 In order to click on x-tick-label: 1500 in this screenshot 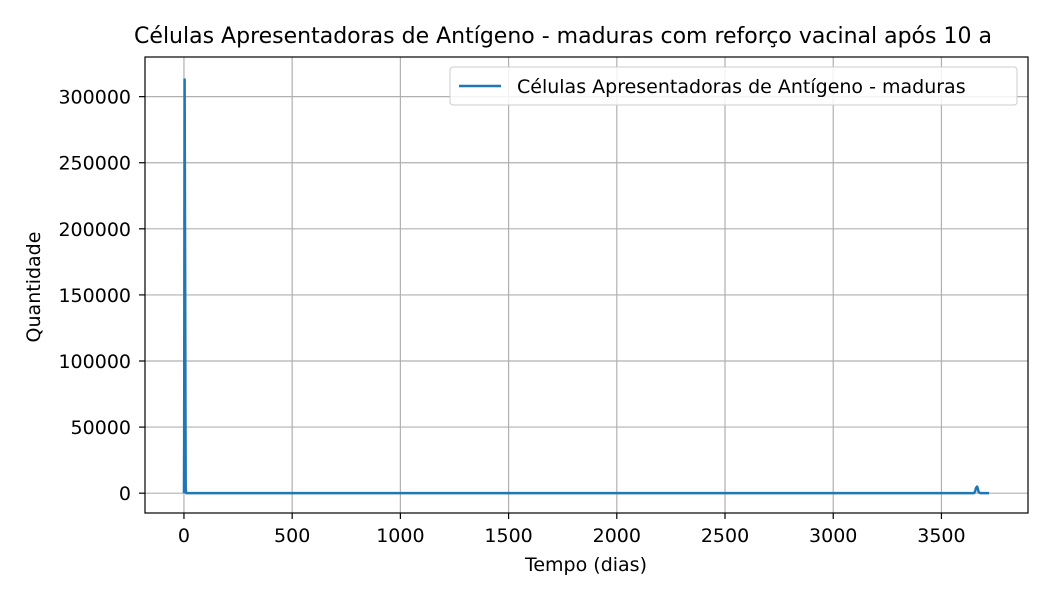, I will do `click(508, 536)`.